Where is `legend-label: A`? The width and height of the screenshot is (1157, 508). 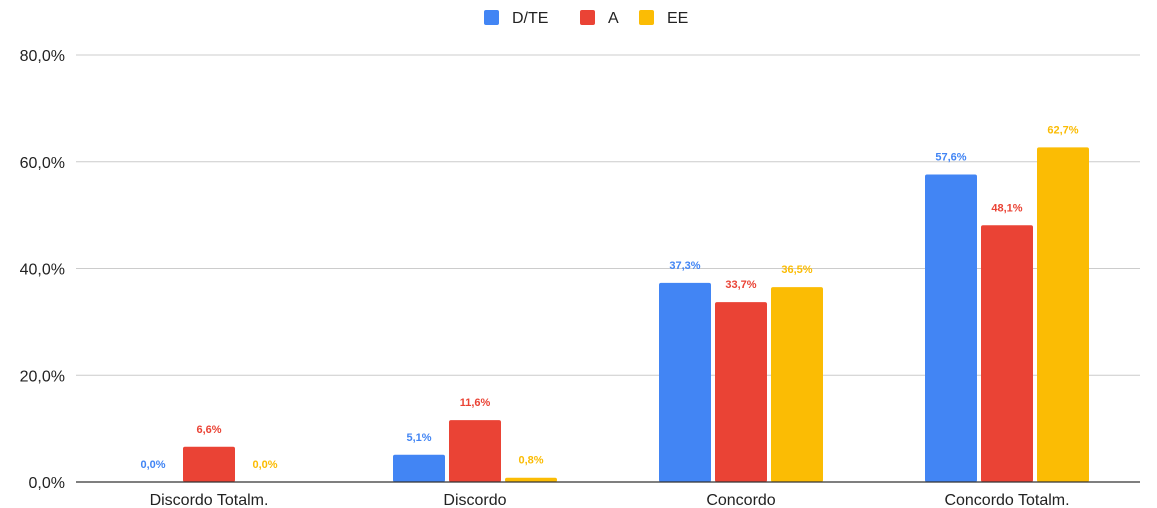 legend-label: A is located at coordinates (613, 18).